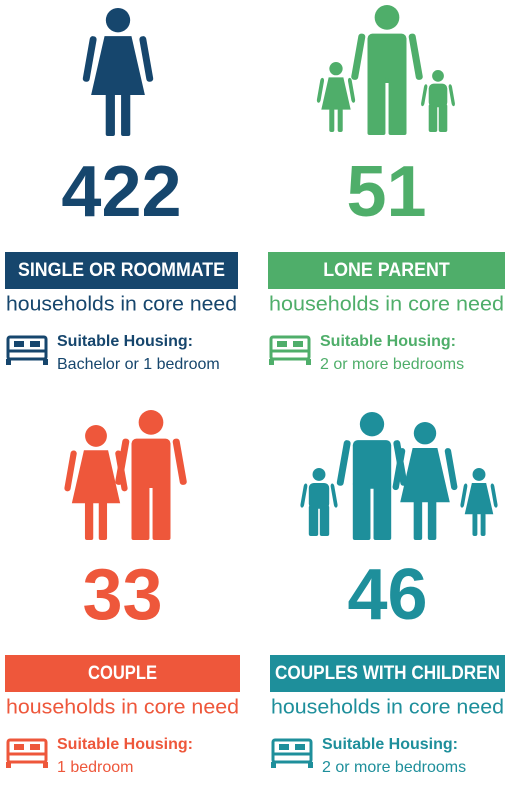 The image size is (508, 785). I want to click on label: COUPLE, so click(122, 673).